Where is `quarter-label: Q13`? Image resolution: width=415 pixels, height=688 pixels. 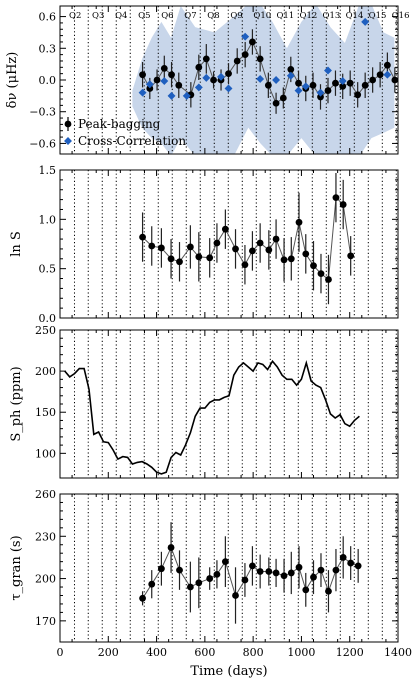 quarter-label: Q13 is located at coordinates (332, 16).